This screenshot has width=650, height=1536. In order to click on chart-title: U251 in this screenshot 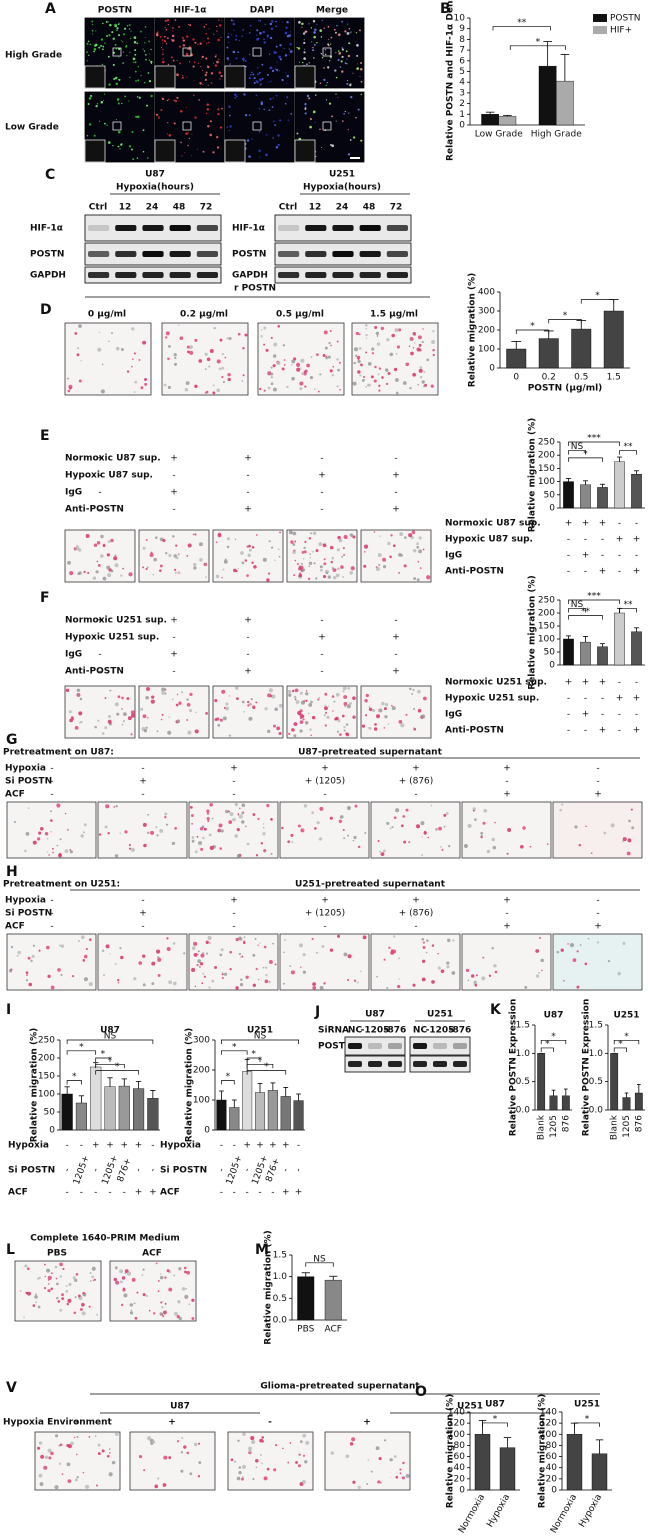, I will do `click(260, 1031)`.